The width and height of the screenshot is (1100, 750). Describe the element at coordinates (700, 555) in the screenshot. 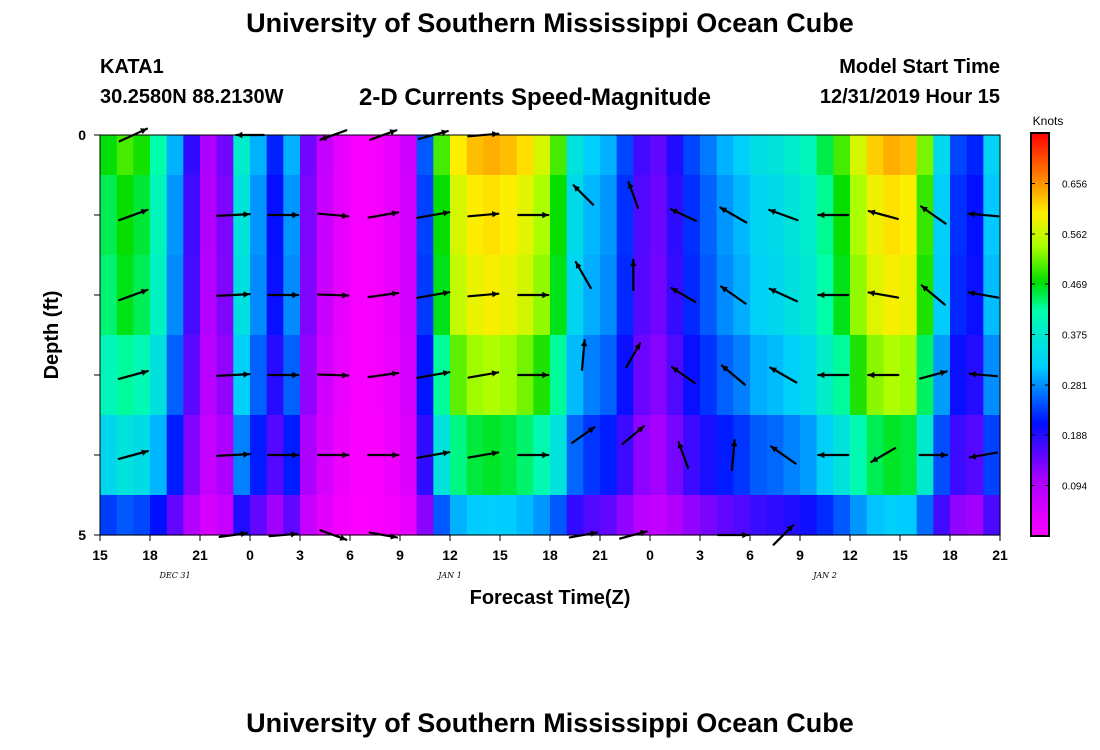

I see `x-tick-label: 3` at that location.